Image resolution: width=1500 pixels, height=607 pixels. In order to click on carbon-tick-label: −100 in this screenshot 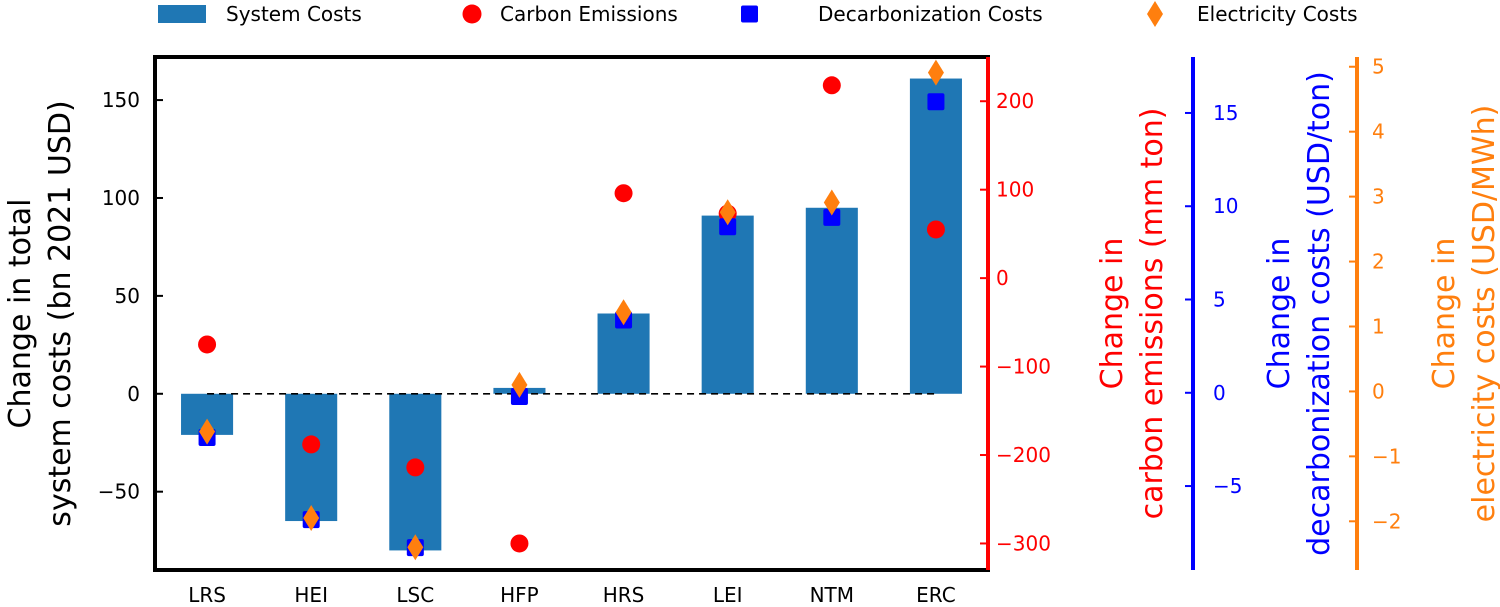, I will do `click(1023, 367)`.